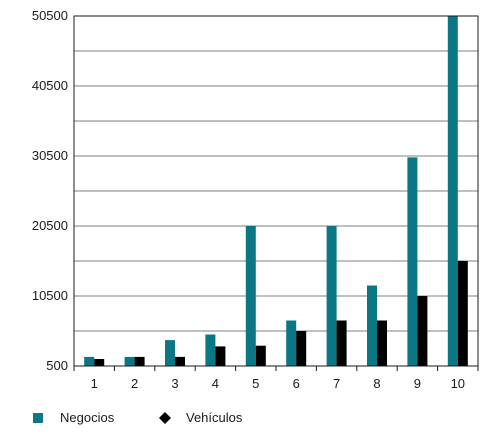 This screenshot has height=435, width=482. I want to click on x-tick-labels: 1 2 3 4 5 6 7 8 9 10, so click(278, 383).